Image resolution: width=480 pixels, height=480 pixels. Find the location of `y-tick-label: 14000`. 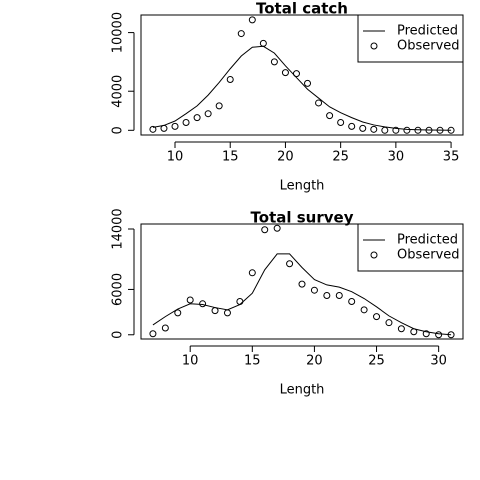

y-tick-label: 14000 is located at coordinates (118, 228).